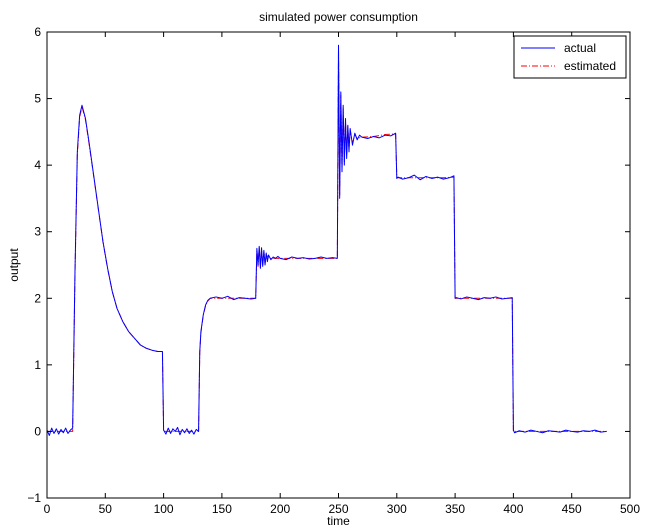  What do you see at coordinates (34, 498) in the screenshot?
I see `y-tick-label: −1` at bounding box center [34, 498].